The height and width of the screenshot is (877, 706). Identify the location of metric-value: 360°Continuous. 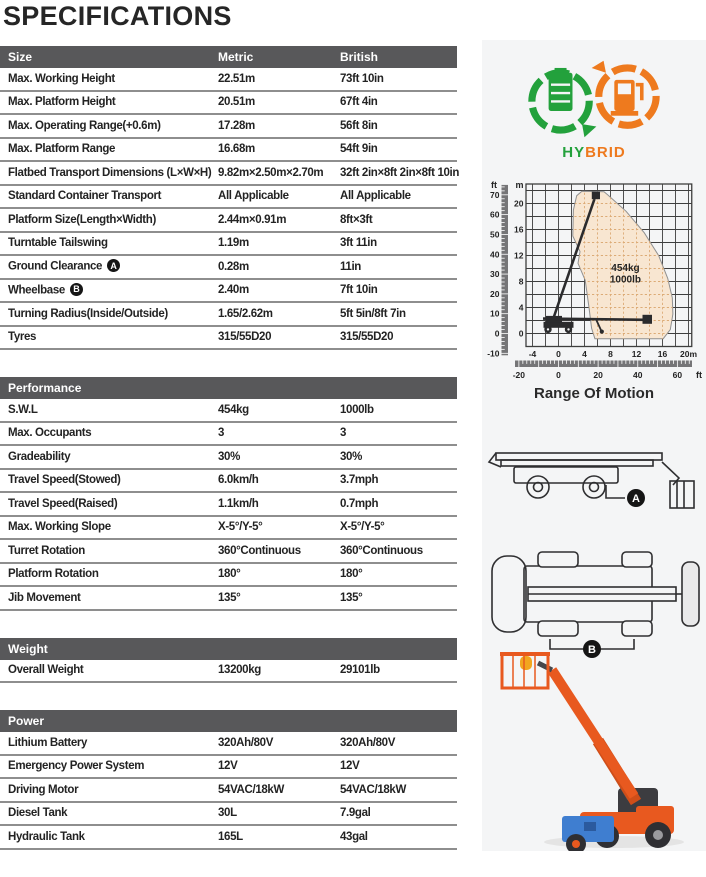
(259, 550).